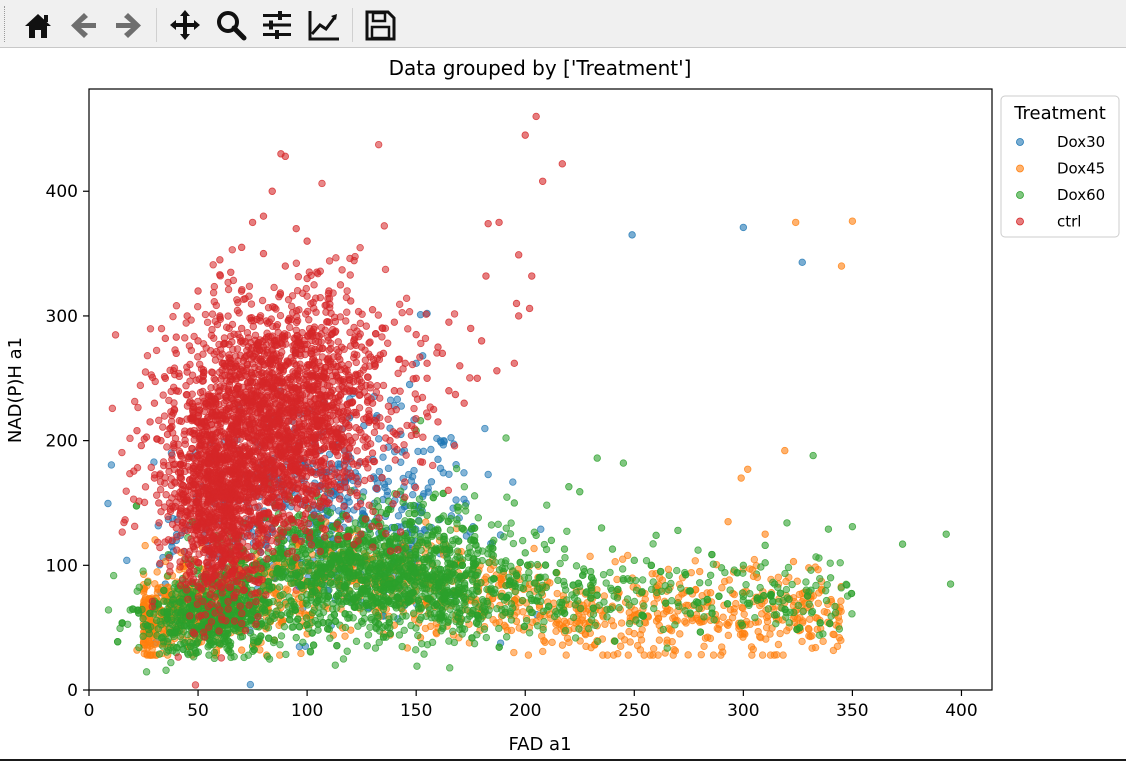 This screenshot has width=1126, height=762. I want to click on zoom-magnifier-icon, so click(232, 26).